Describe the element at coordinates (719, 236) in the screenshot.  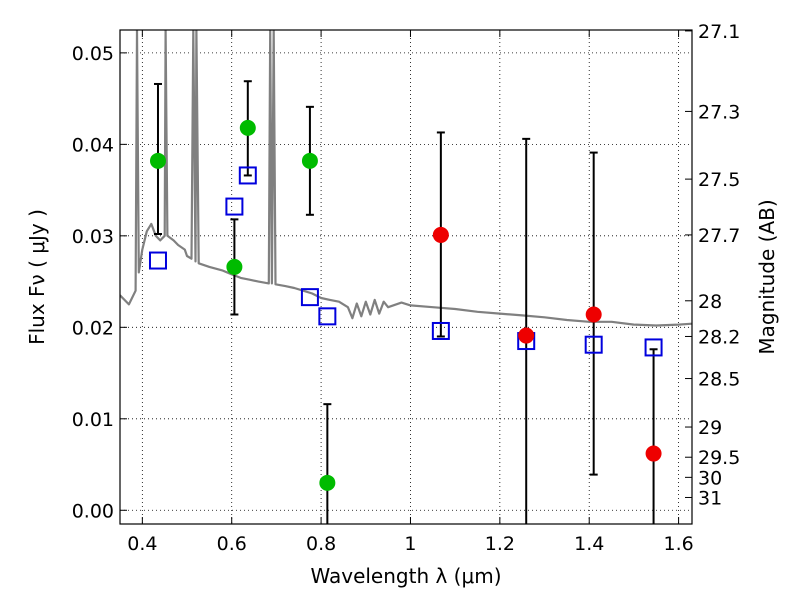
I see `right-tick-label: 27.7` at that location.